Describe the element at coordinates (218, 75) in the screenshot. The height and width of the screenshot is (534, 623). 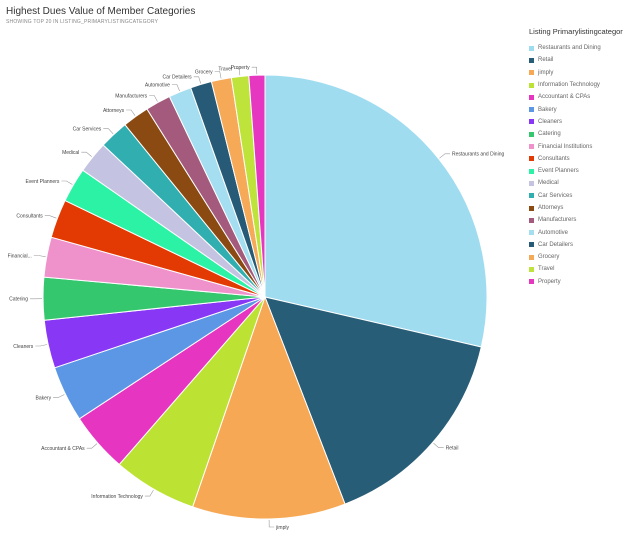
I see `leader-line-grocery` at that location.